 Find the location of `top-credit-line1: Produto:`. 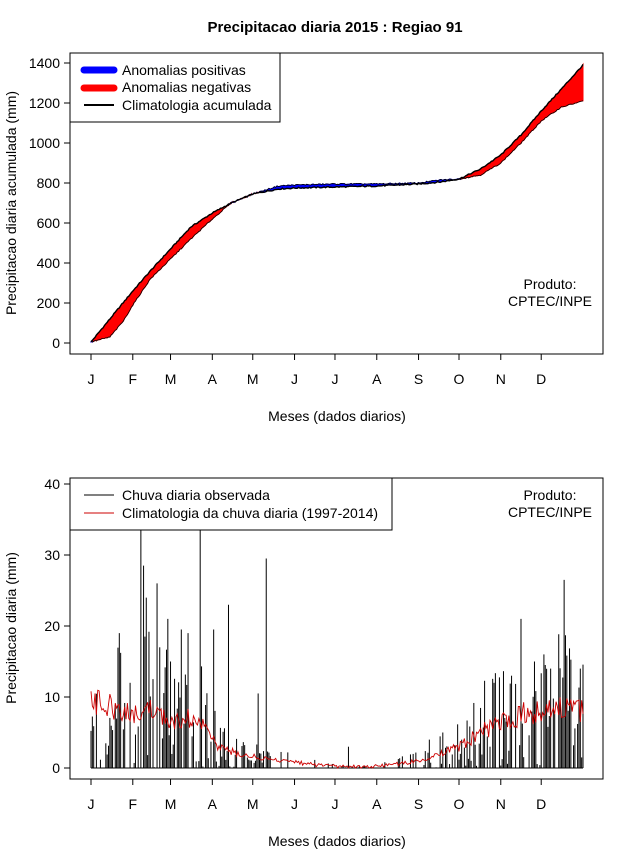

top-credit-line1: Produto: is located at coordinates (550, 284).